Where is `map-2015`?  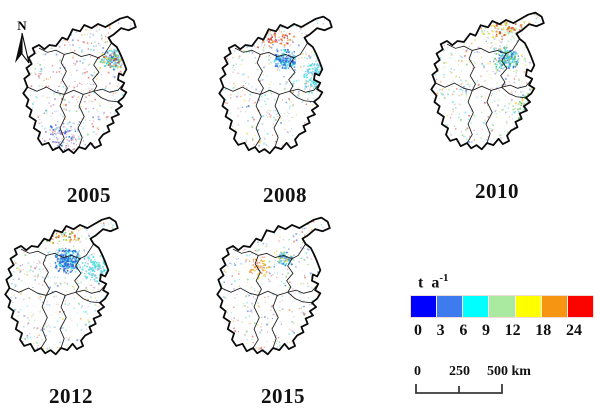
map-2015 is located at coordinates (273, 286).